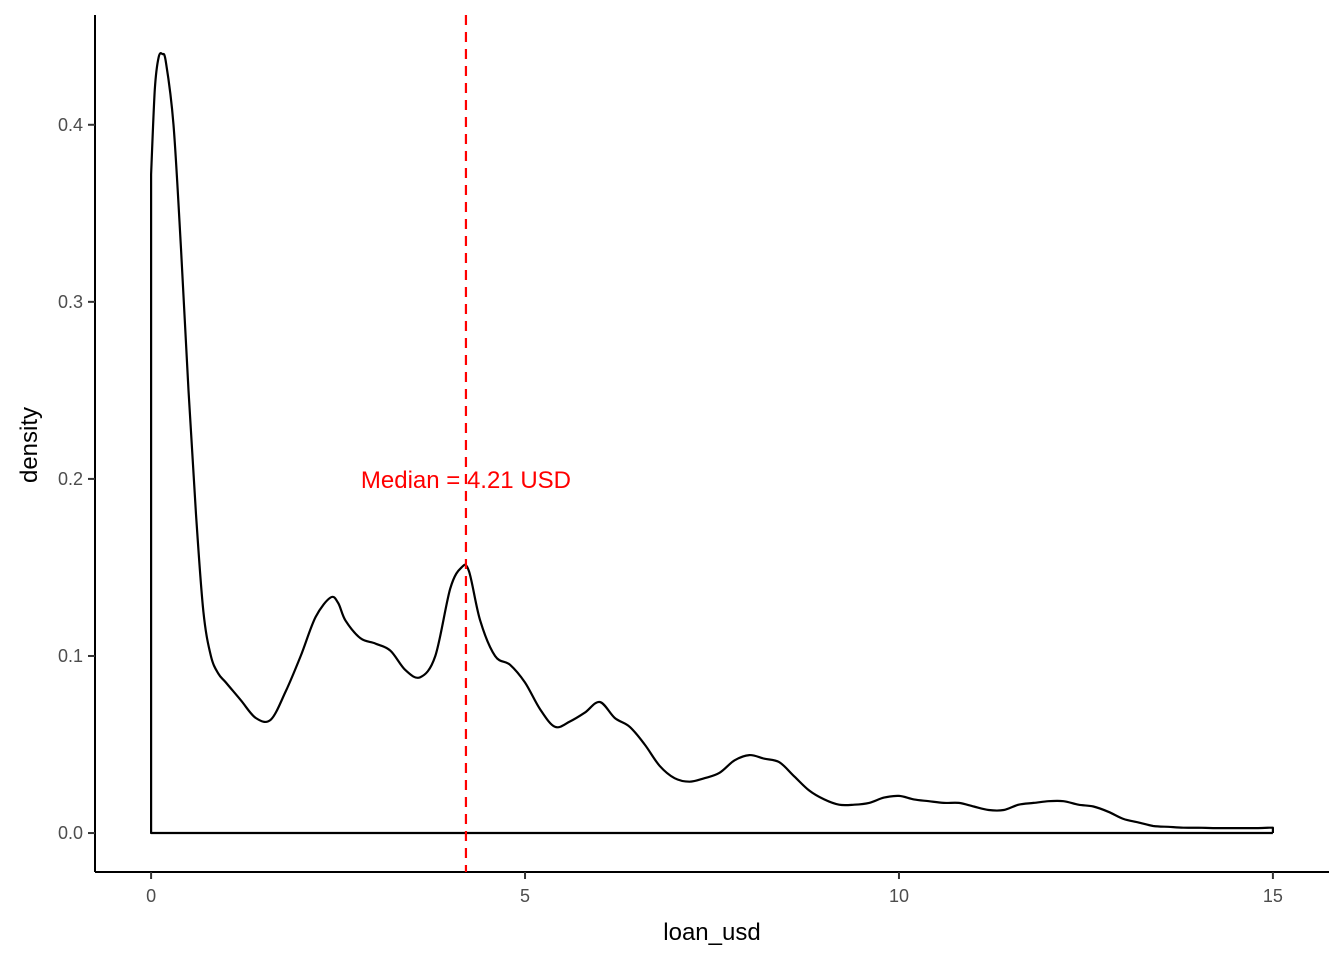 The image size is (1344, 960). What do you see at coordinates (56, 443) in the screenshot?
I see `y-axis: 0.0 0.1 0.2 0.3 0.4 density` at bounding box center [56, 443].